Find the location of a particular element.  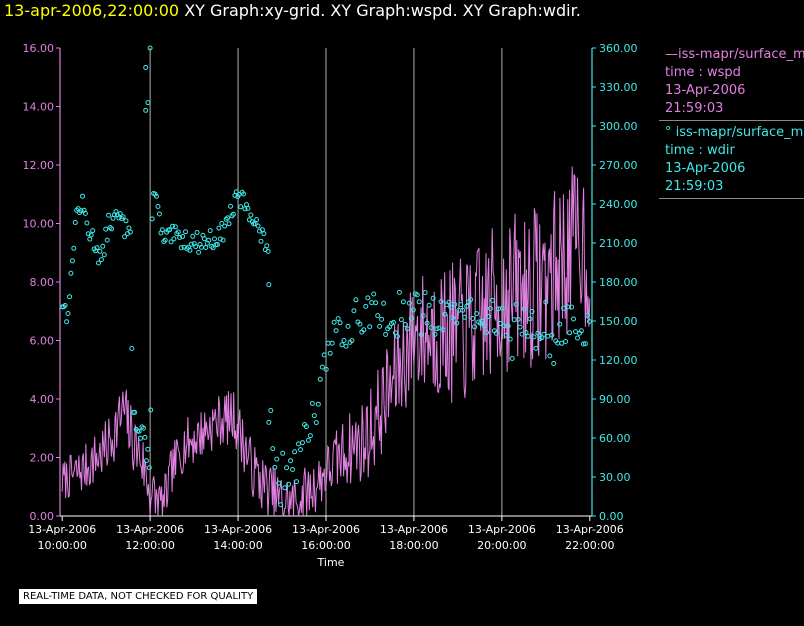

legend-wdir-name: ° iss-mapr/surface_m is located at coordinates (734, 132).